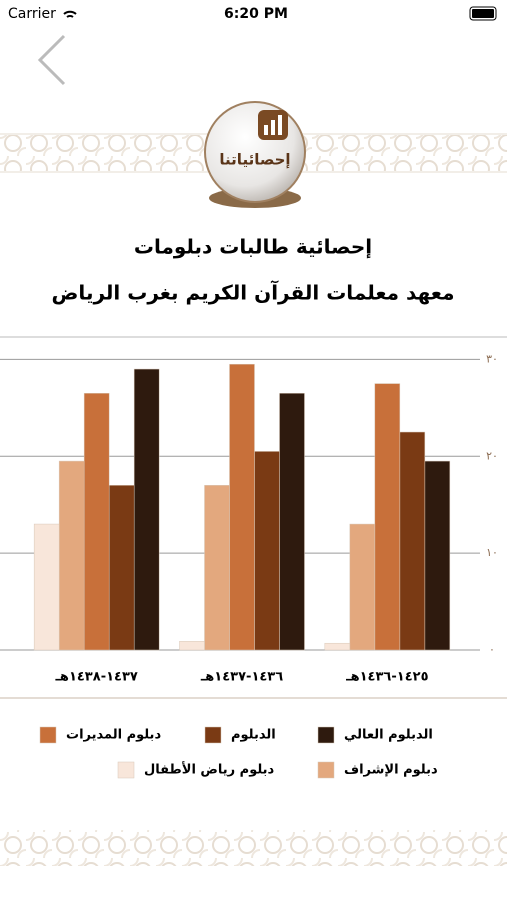  What do you see at coordinates (253, 848) in the screenshot?
I see `ornament-band` at bounding box center [253, 848].